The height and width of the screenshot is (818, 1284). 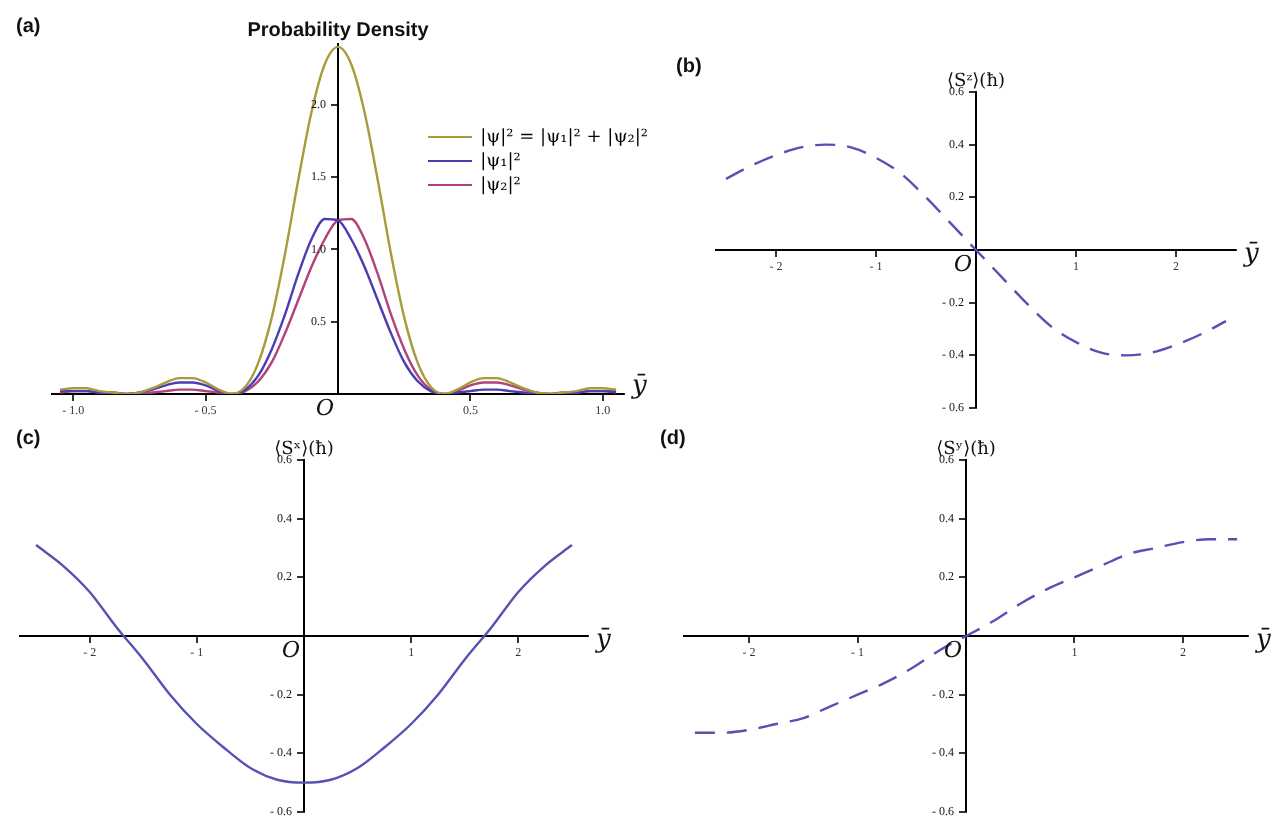 What do you see at coordinates (564, 138) in the screenshot?
I see `legend-label: |ψ|² = |ψ₁|² + |ψ₂|²` at bounding box center [564, 138].